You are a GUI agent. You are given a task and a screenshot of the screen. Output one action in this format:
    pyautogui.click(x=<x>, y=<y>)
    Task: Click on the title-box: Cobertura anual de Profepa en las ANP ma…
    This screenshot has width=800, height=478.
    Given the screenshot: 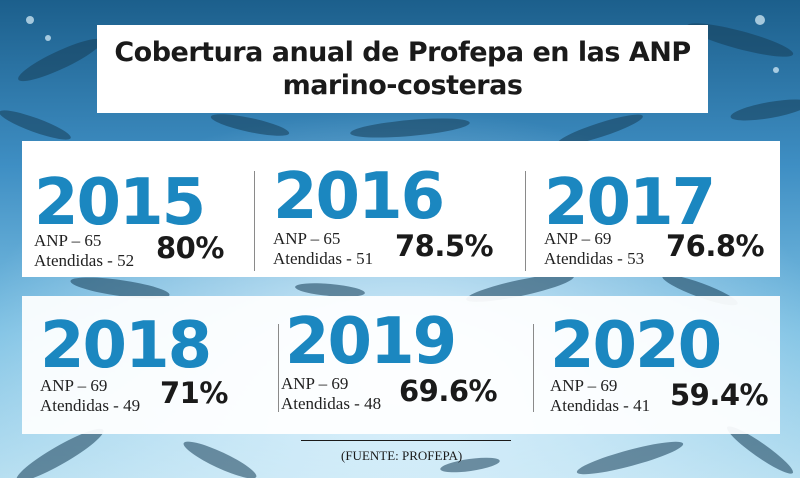 What is the action you would take?
    pyautogui.click(x=402, y=69)
    